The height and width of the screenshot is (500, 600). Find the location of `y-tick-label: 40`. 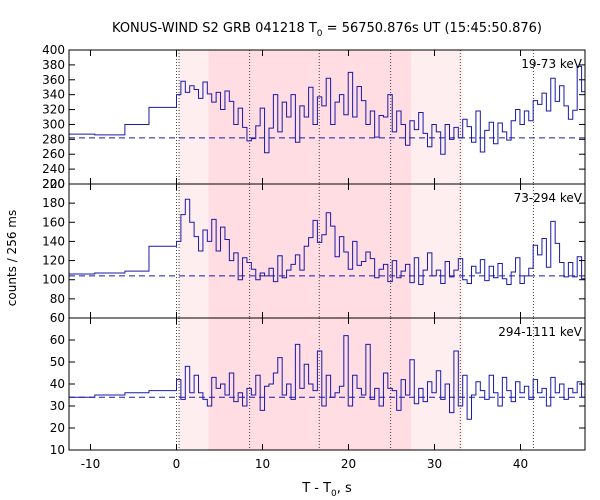

y-tick-label: 40 is located at coordinates (57, 384).